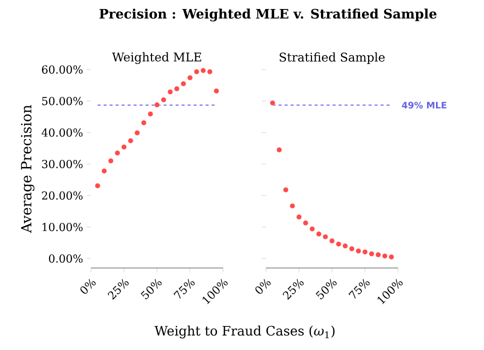 The width and height of the screenshot is (484, 350). What do you see at coordinates (244, 332) in the screenshot?
I see `x-axis-title: Weight to Fraud Cases (ω$_{1}$)` at bounding box center [244, 332].